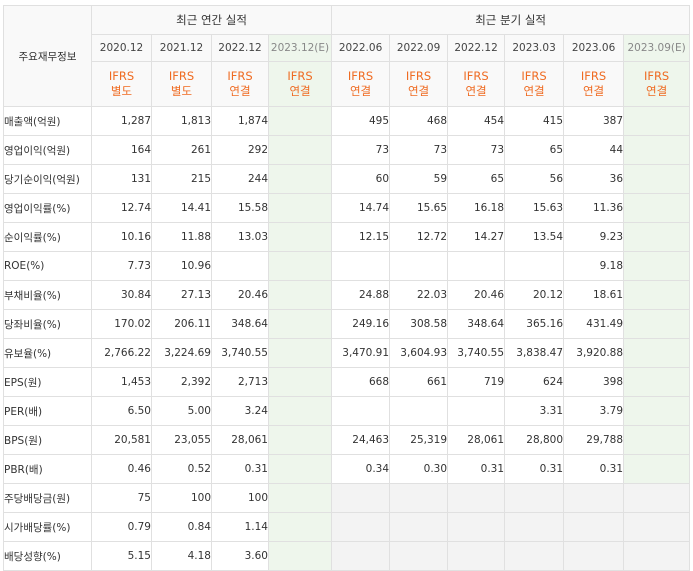 Image resolution: width=693 pixels, height=571 pixels. I want to click on annual-value-cell: 0.31, so click(240, 469).